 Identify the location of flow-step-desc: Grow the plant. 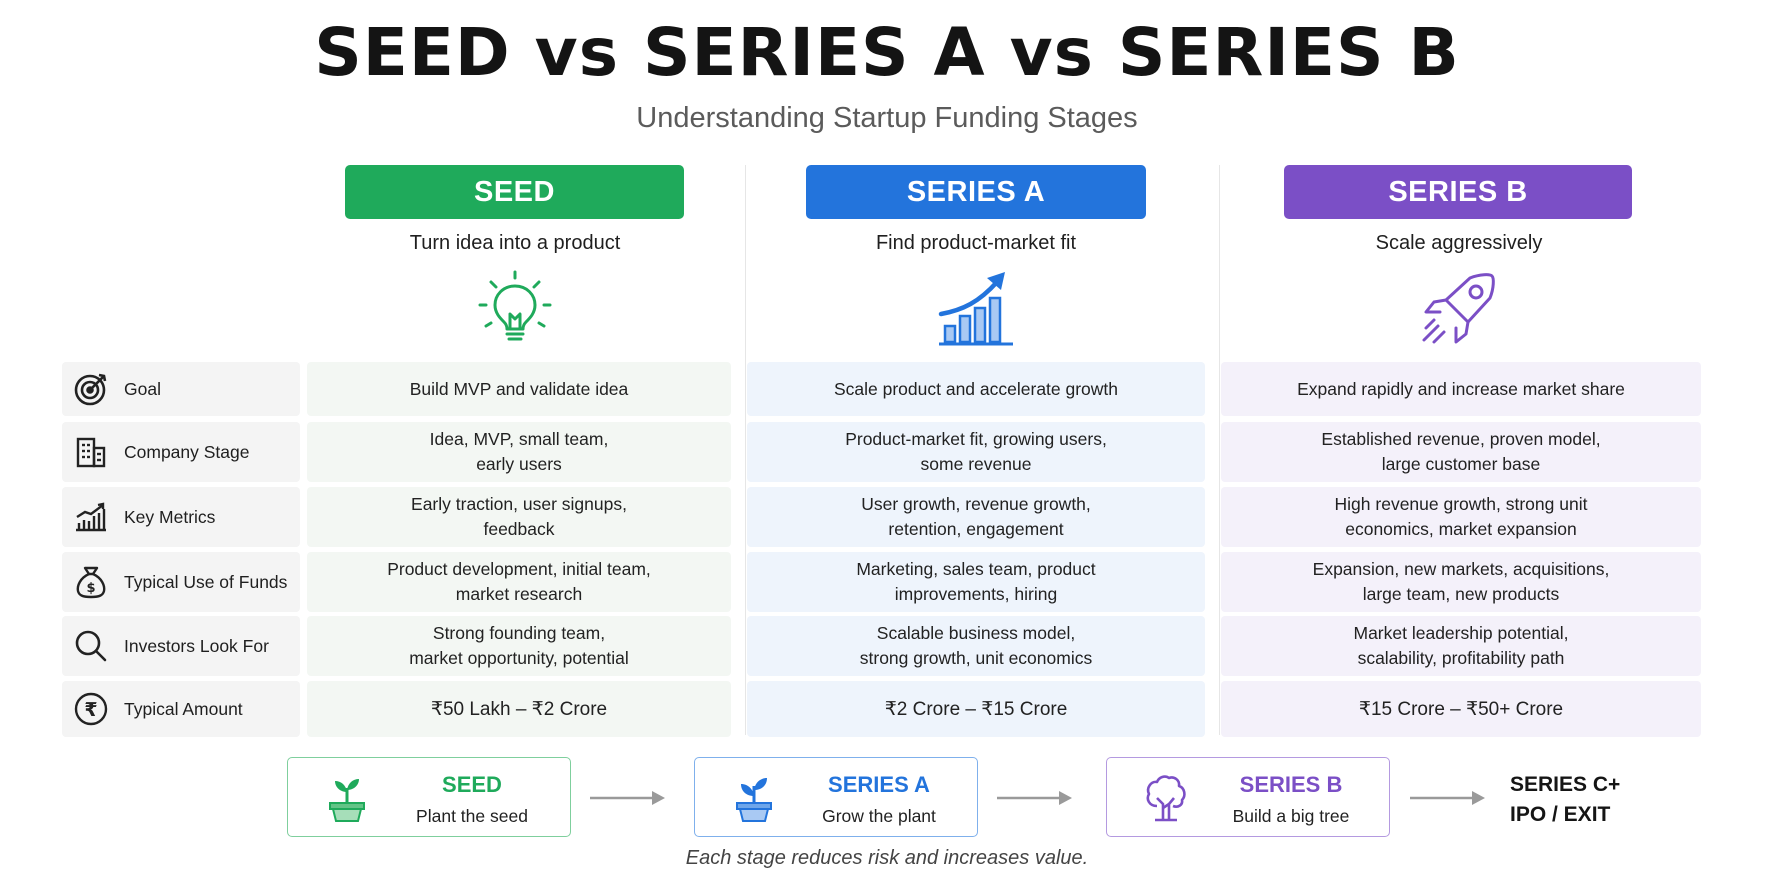
(879, 816).